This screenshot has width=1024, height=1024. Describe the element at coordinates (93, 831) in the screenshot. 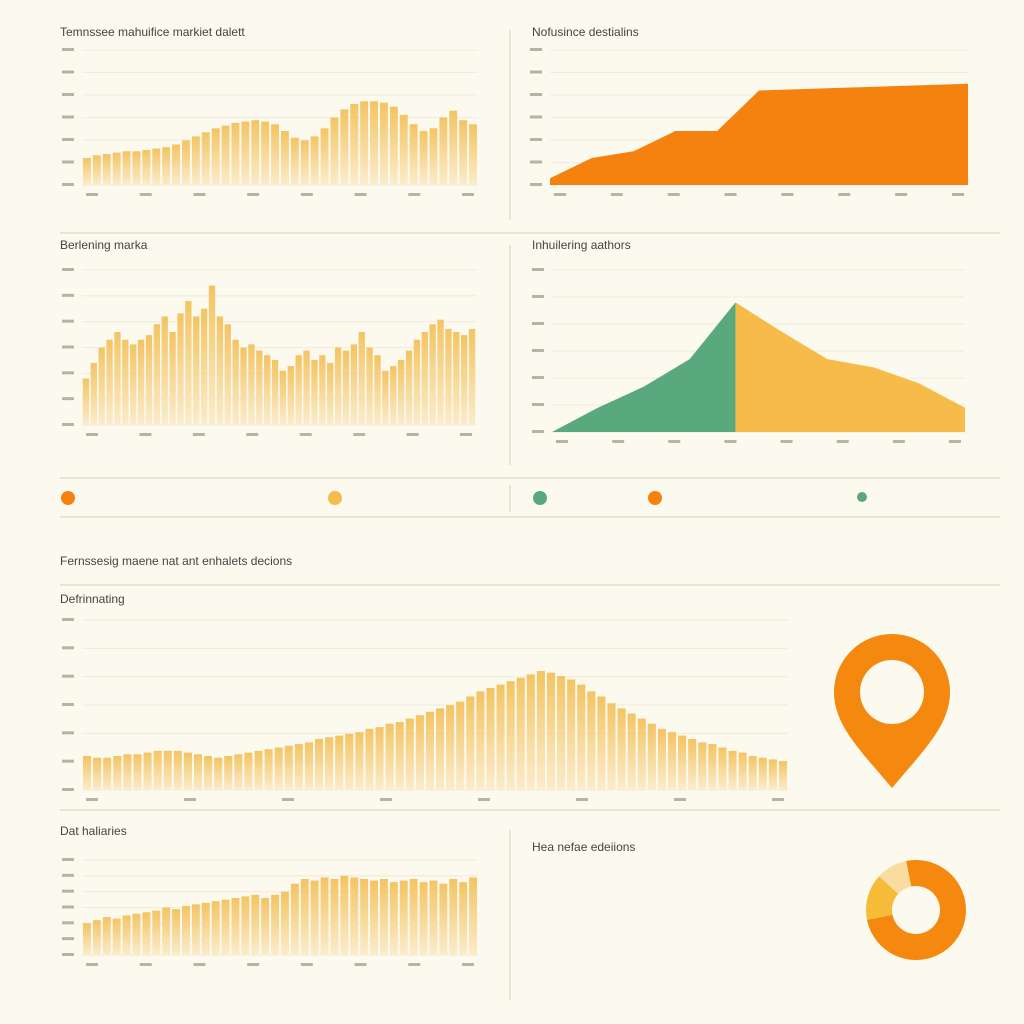

I see `chart-title: Dat haliaries` at that location.